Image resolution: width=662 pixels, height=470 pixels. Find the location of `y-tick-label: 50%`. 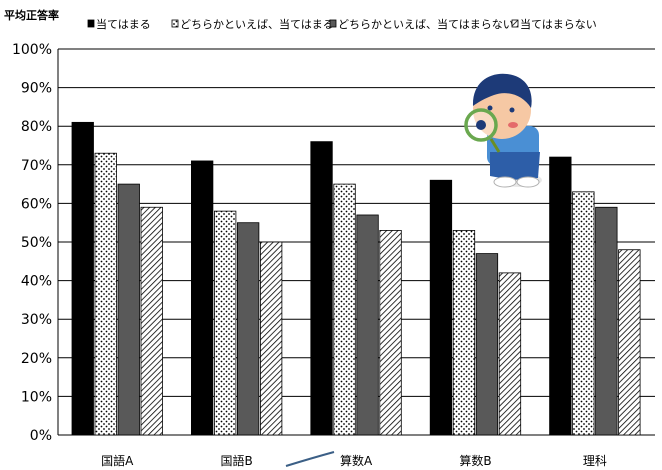

y-tick-label: 50% is located at coordinates (36, 243).